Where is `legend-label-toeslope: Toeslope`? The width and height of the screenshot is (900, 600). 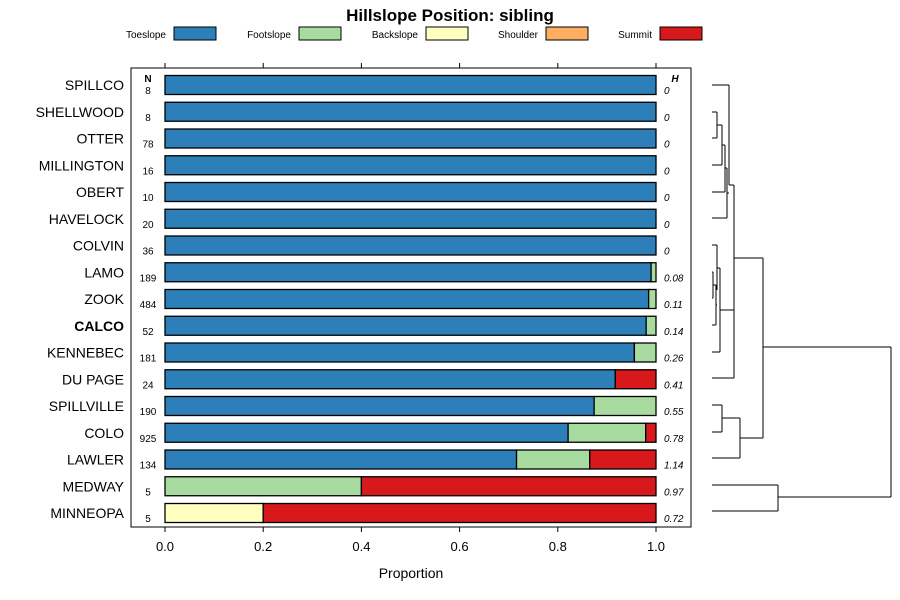 legend-label-toeslope: Toeslope is located at coordinates (146, 35).